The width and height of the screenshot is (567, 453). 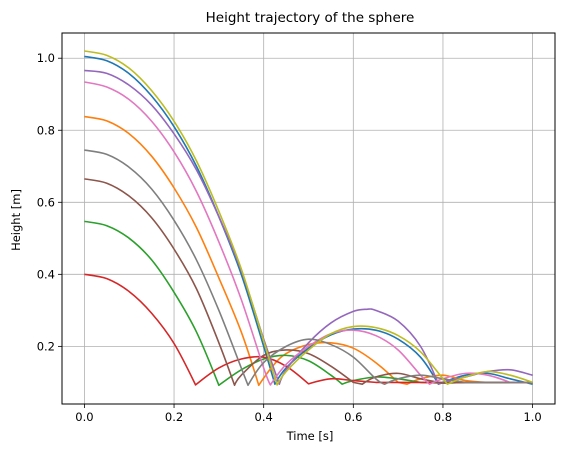 I want to click on chart-title: Height trajectory of the sphere, so click(x=310, y=18).